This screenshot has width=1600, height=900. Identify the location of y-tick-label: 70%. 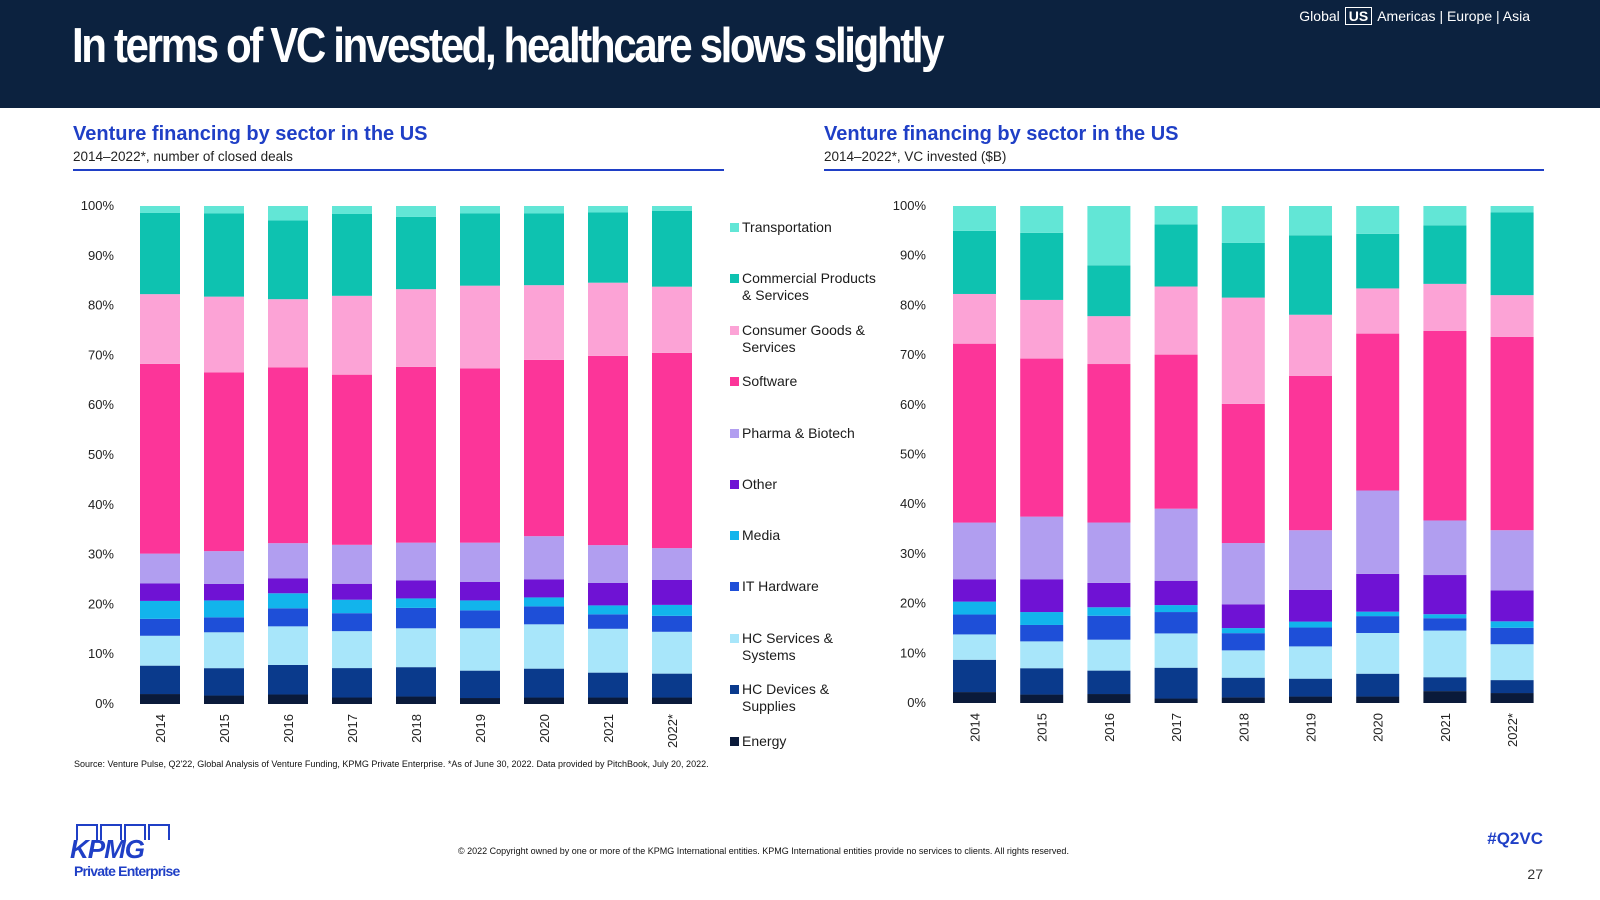
(913, 354).